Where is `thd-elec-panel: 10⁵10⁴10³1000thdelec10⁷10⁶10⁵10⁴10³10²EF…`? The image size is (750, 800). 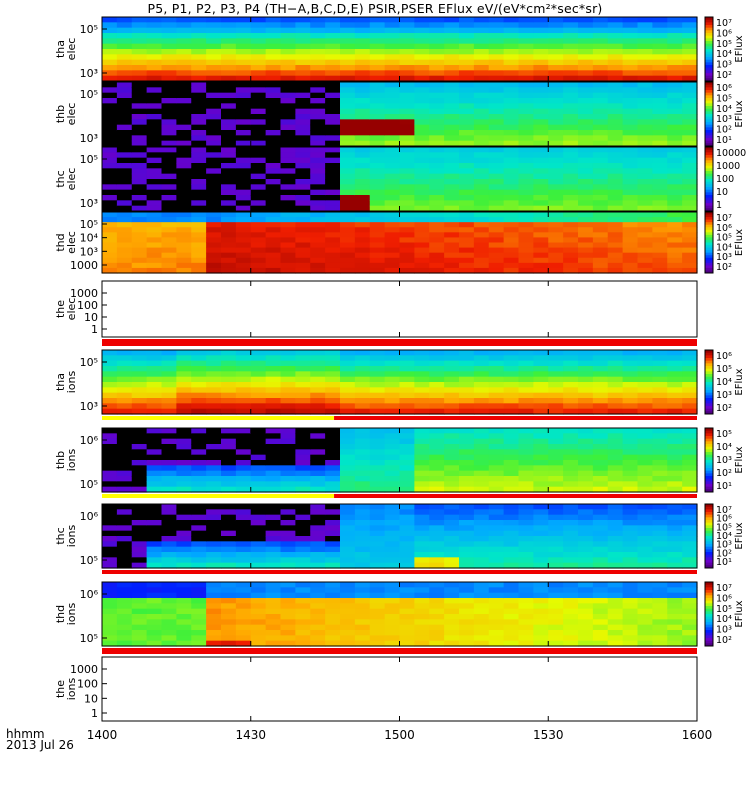 thd-elec-panel: 10⁵10⁴10³1000thdelec10⁷10⁶10⁵10⁴10³10²EF… is located at coordinates (399, 242).